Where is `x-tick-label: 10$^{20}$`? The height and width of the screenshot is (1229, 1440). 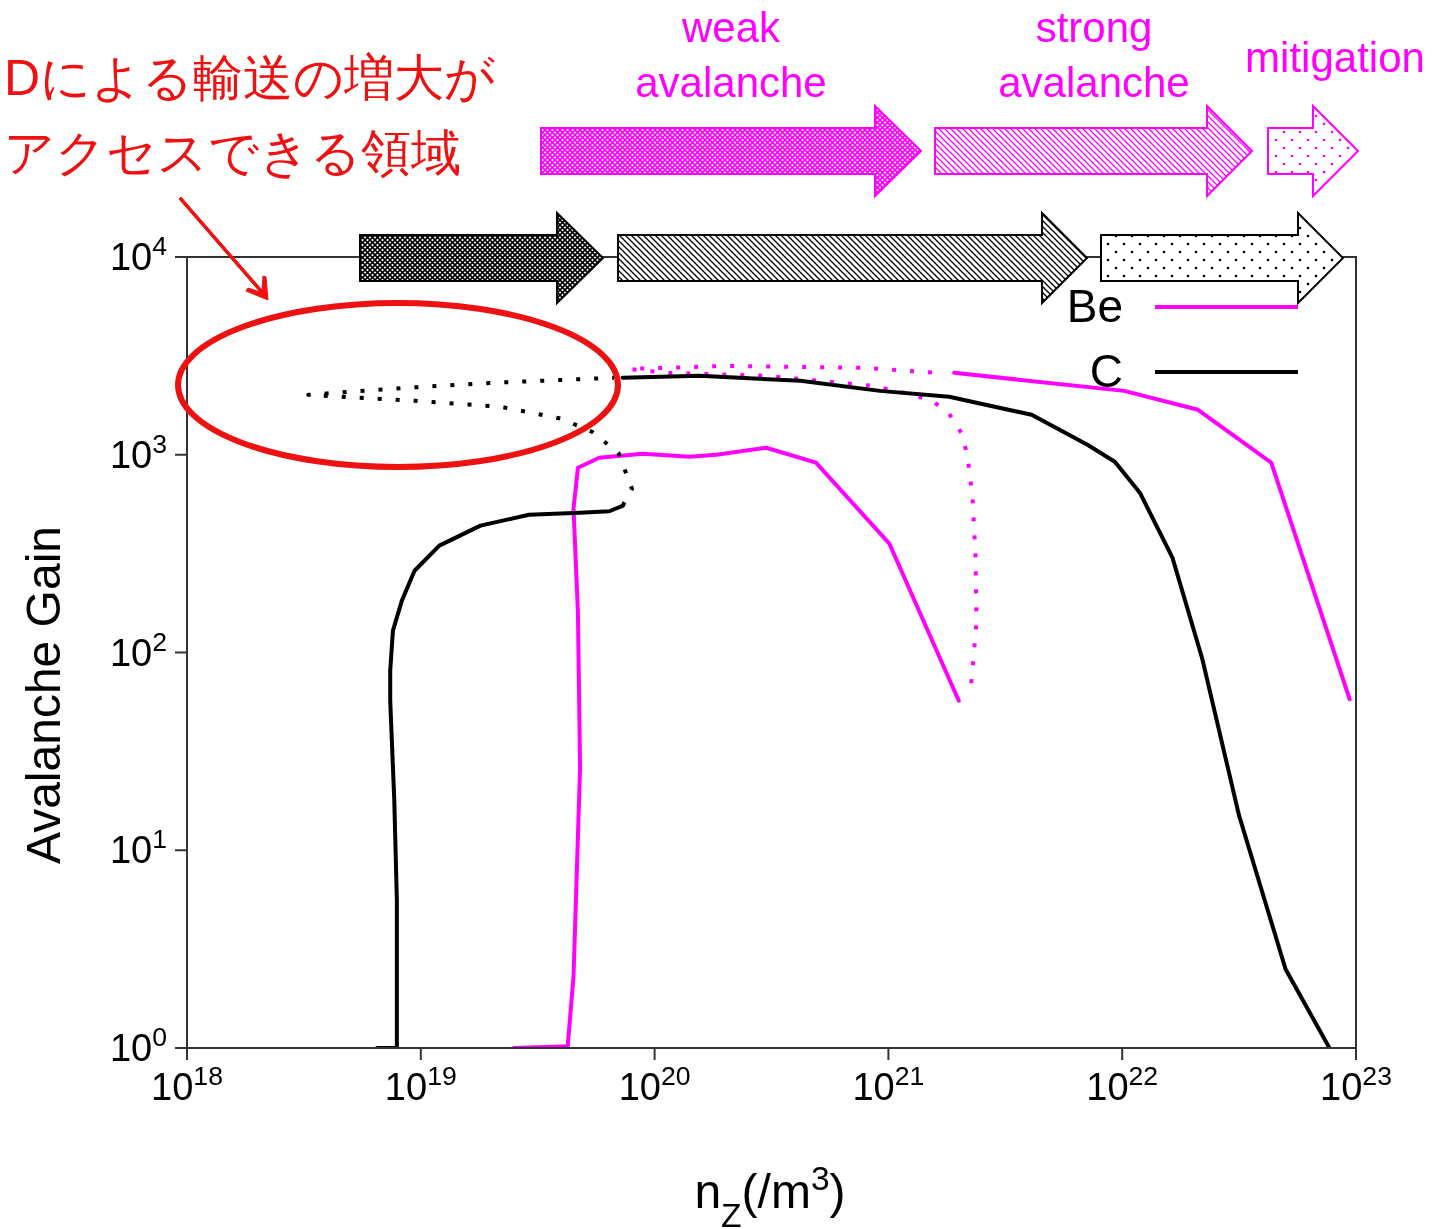 x-tick-label: 10$^{20}$ is located at coordinates (654, 1084).